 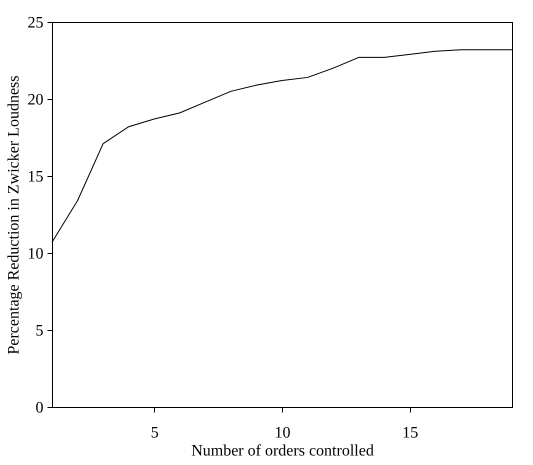 I want to click on y-axis-title: Percentage Reduction in Zwicker Loudness, so click(x=14, y=215).